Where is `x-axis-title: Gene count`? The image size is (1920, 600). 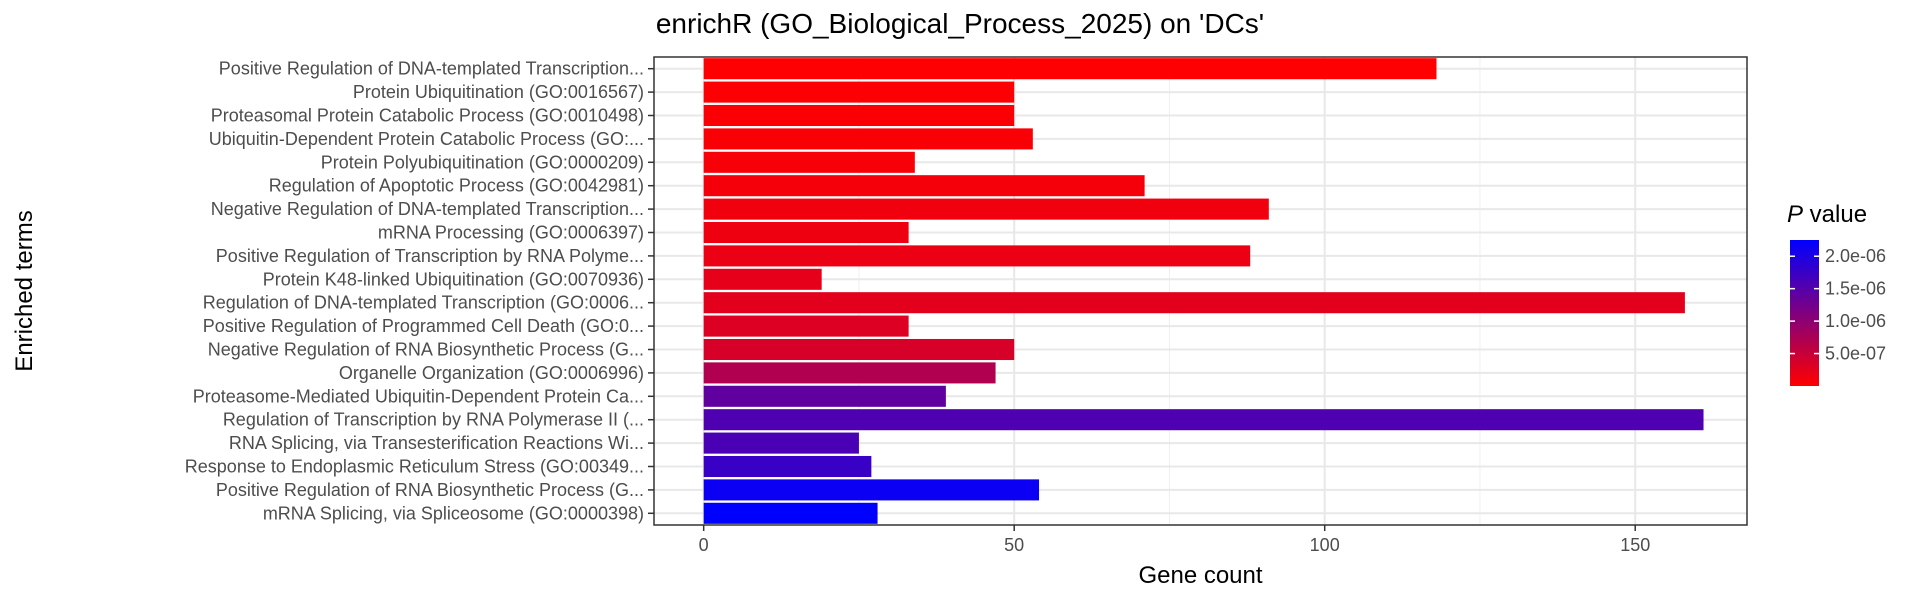 x-axis-title: Gene count is located at coordinates (1200, 575).